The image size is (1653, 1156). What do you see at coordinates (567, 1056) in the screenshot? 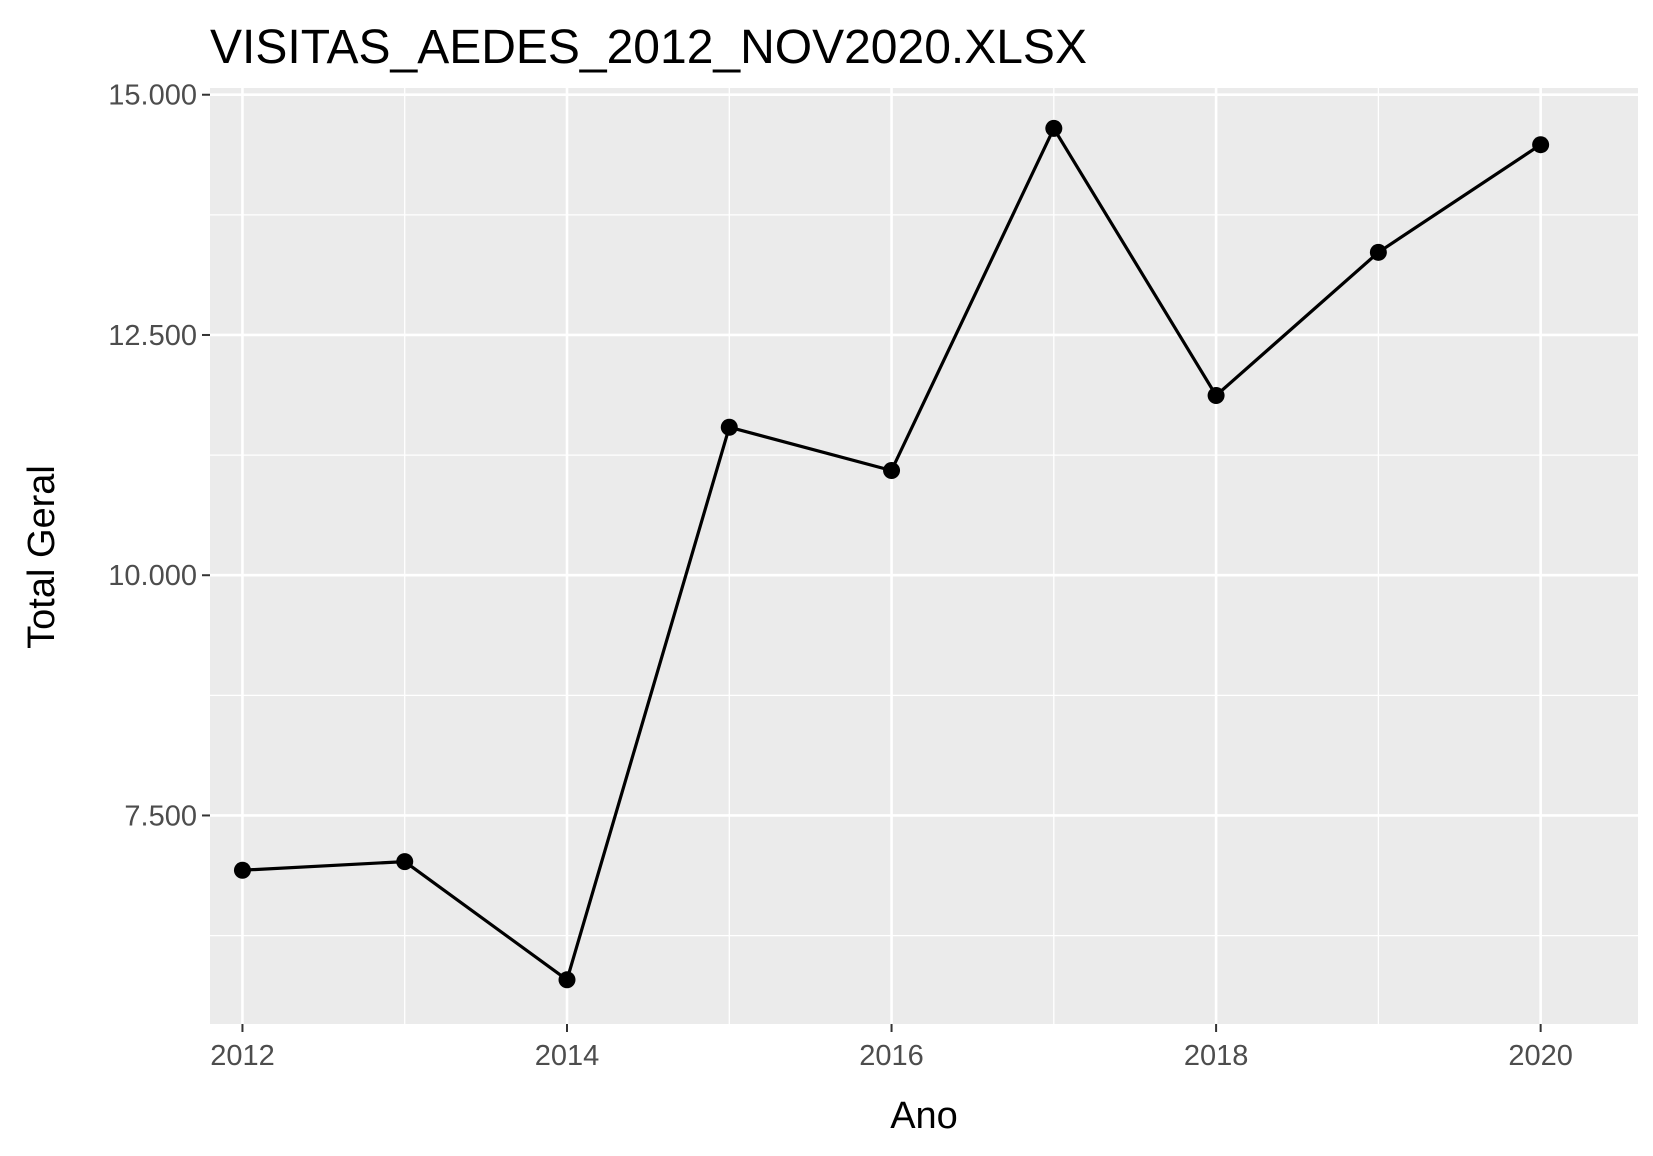
I see `x-tick-label: 2014` at bounding box center [567, 1056].